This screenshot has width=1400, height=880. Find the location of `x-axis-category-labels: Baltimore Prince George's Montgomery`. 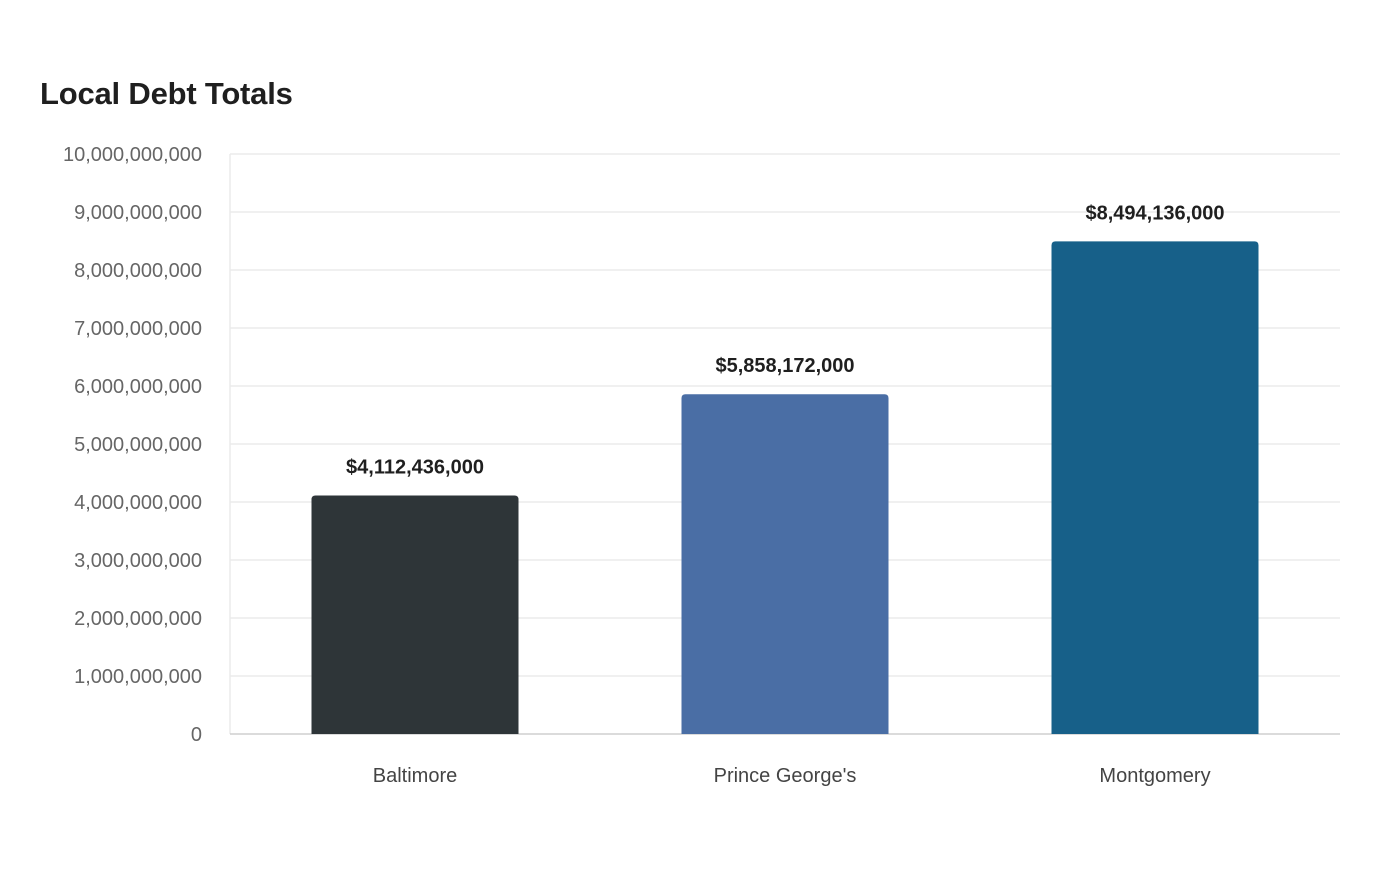

x-axis-category-labels: Baltimore Prince George's Montgomery is located at coordinates (792, 776).